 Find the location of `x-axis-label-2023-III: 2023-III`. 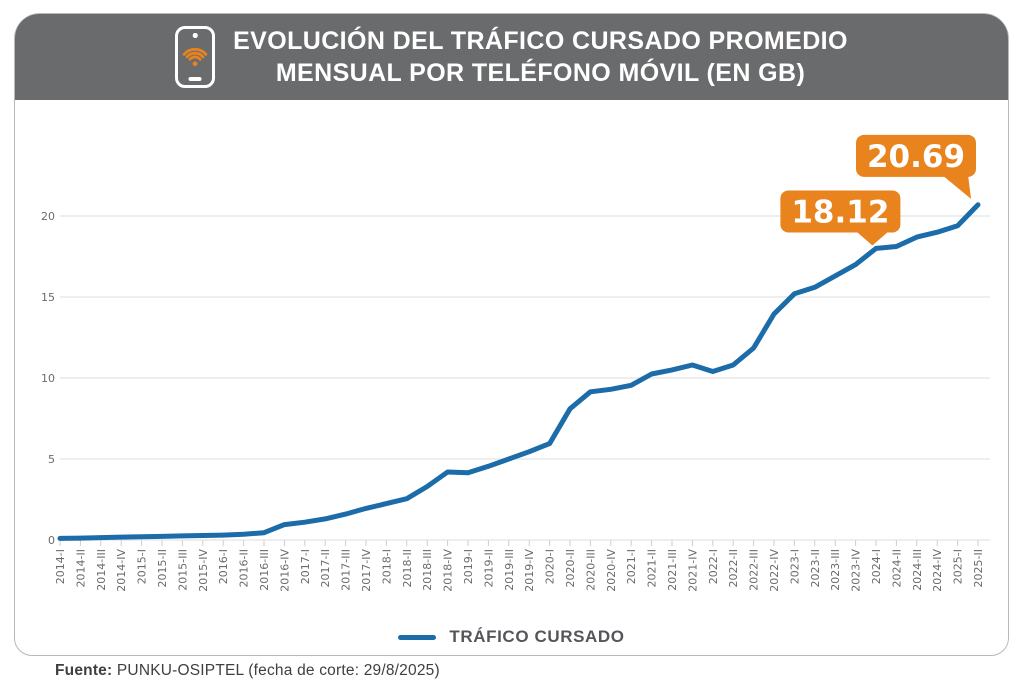

x-axis-label-2023-III: 2023-III is located at coordinates (835, 570).